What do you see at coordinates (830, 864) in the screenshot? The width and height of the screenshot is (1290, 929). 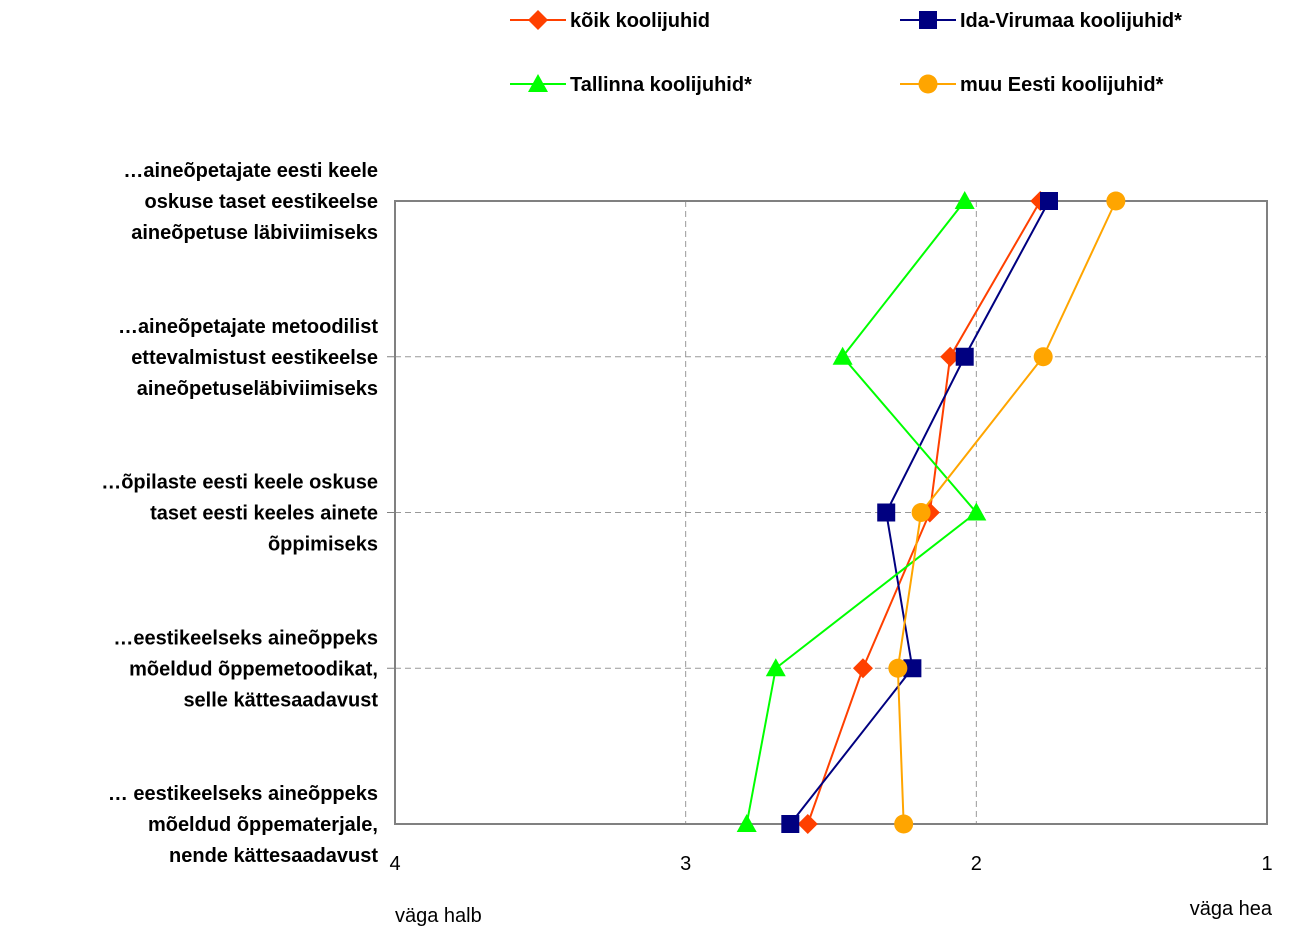 I see `x-axis-ticks: 4 3 2 1` at bounding box center [830, 864].